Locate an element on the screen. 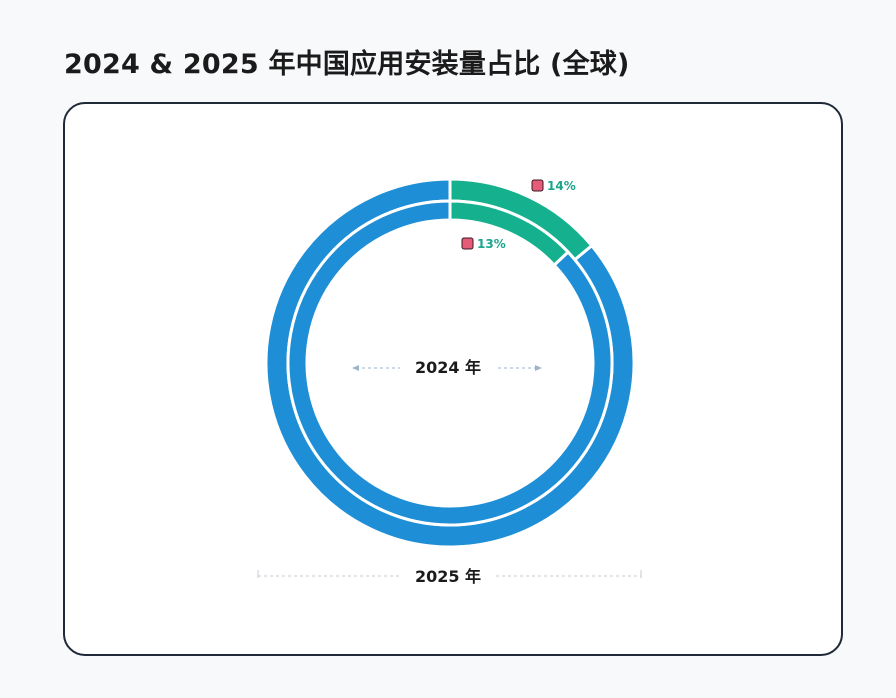  inner-guide-arrow-left is located at coordinates (355, 368).